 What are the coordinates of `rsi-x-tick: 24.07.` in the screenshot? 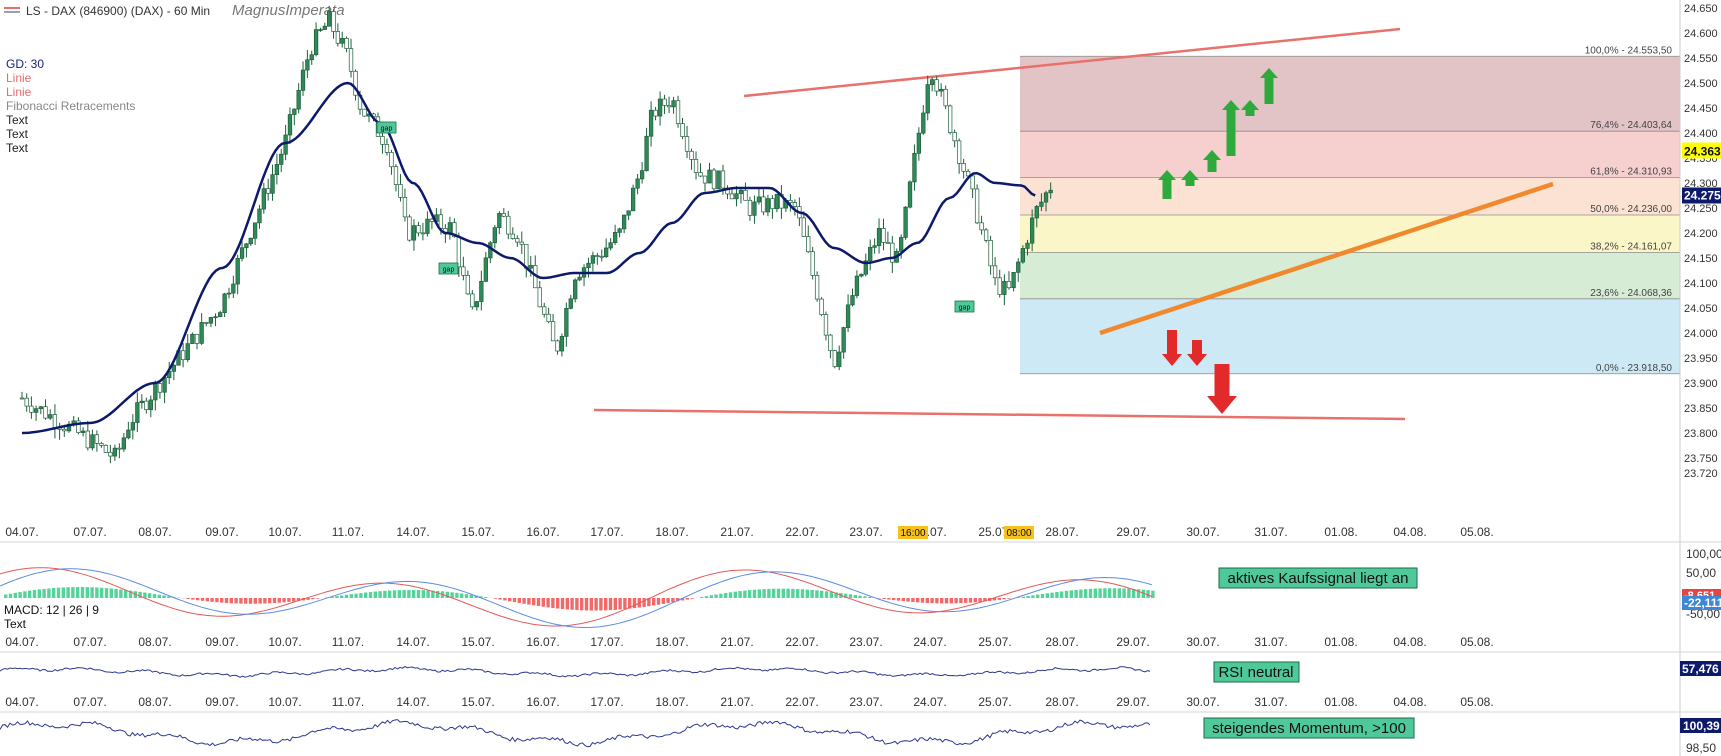 It's located at (929, 702).